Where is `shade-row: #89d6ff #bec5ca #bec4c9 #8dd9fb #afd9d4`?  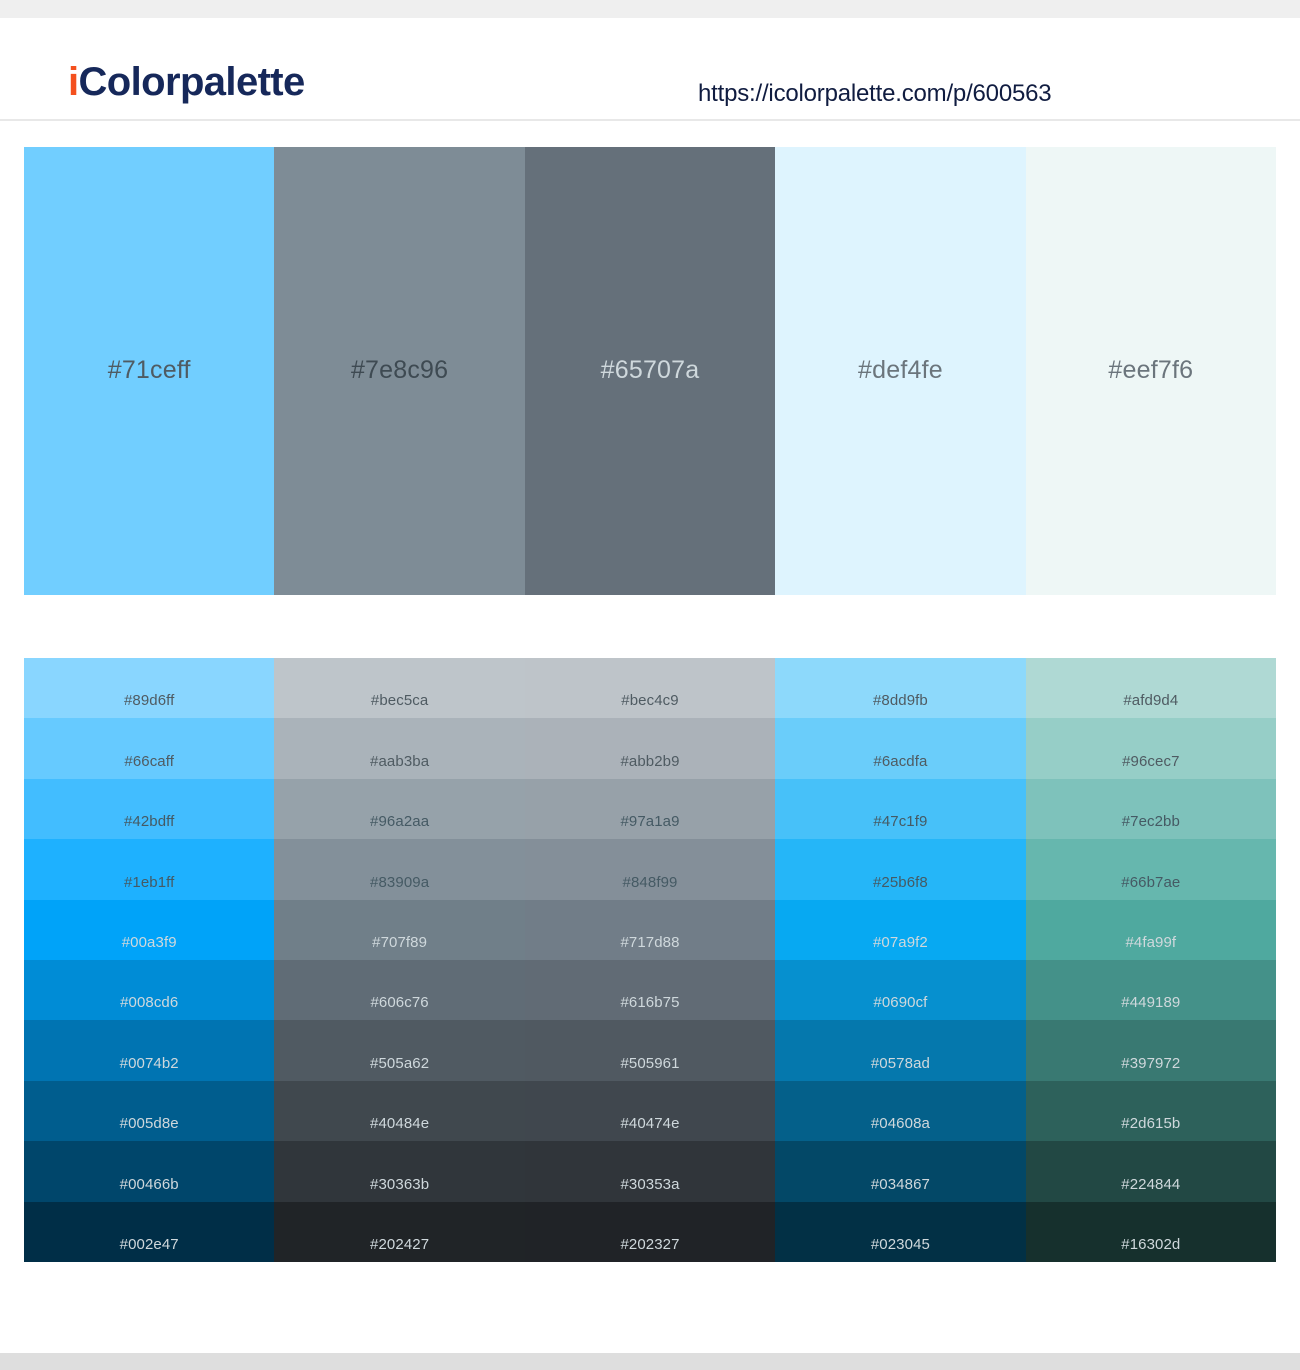 shade-row: #89d6ff #bec5ca #bec4c9 #8dd9fb #afd9d4 is located at coordinates (650, 688).